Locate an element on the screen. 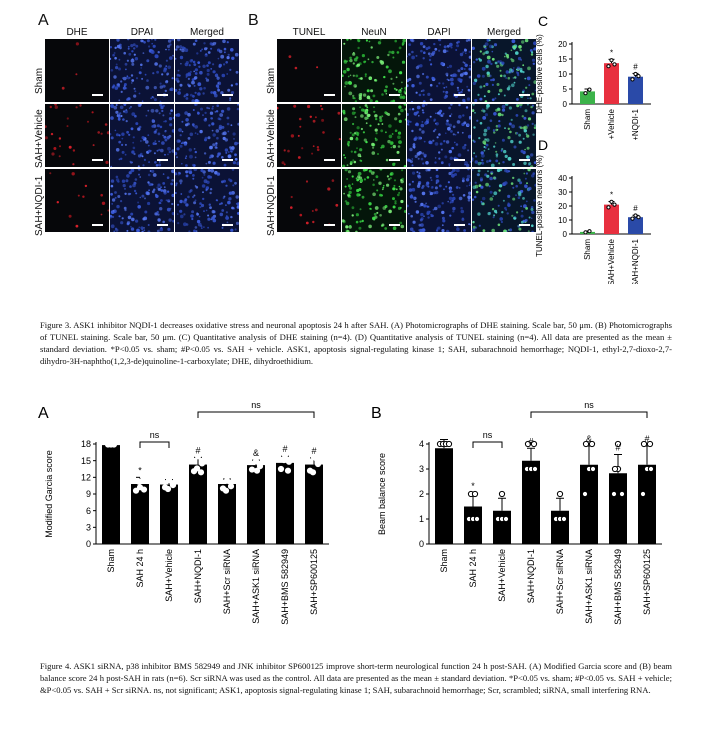 This screenshot has height=733, width=703. micrograph-merged-b-row3 is located at coordinates (504, 200).